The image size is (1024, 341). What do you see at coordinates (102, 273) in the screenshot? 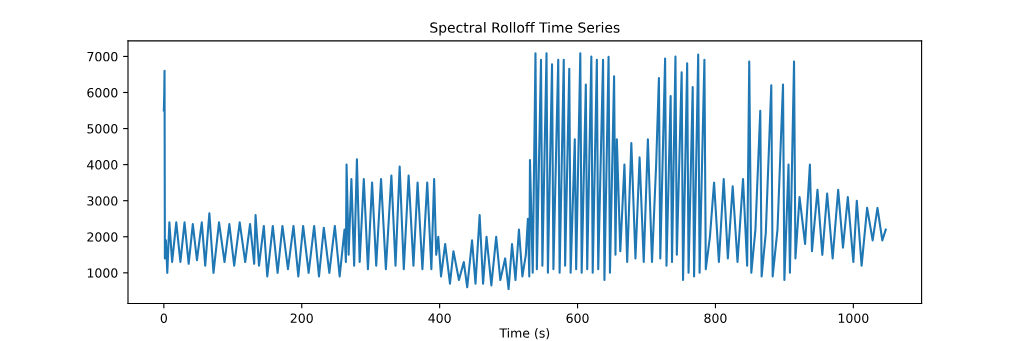
I see `y-tick-label: 1000` at bounding box center [102, 273].